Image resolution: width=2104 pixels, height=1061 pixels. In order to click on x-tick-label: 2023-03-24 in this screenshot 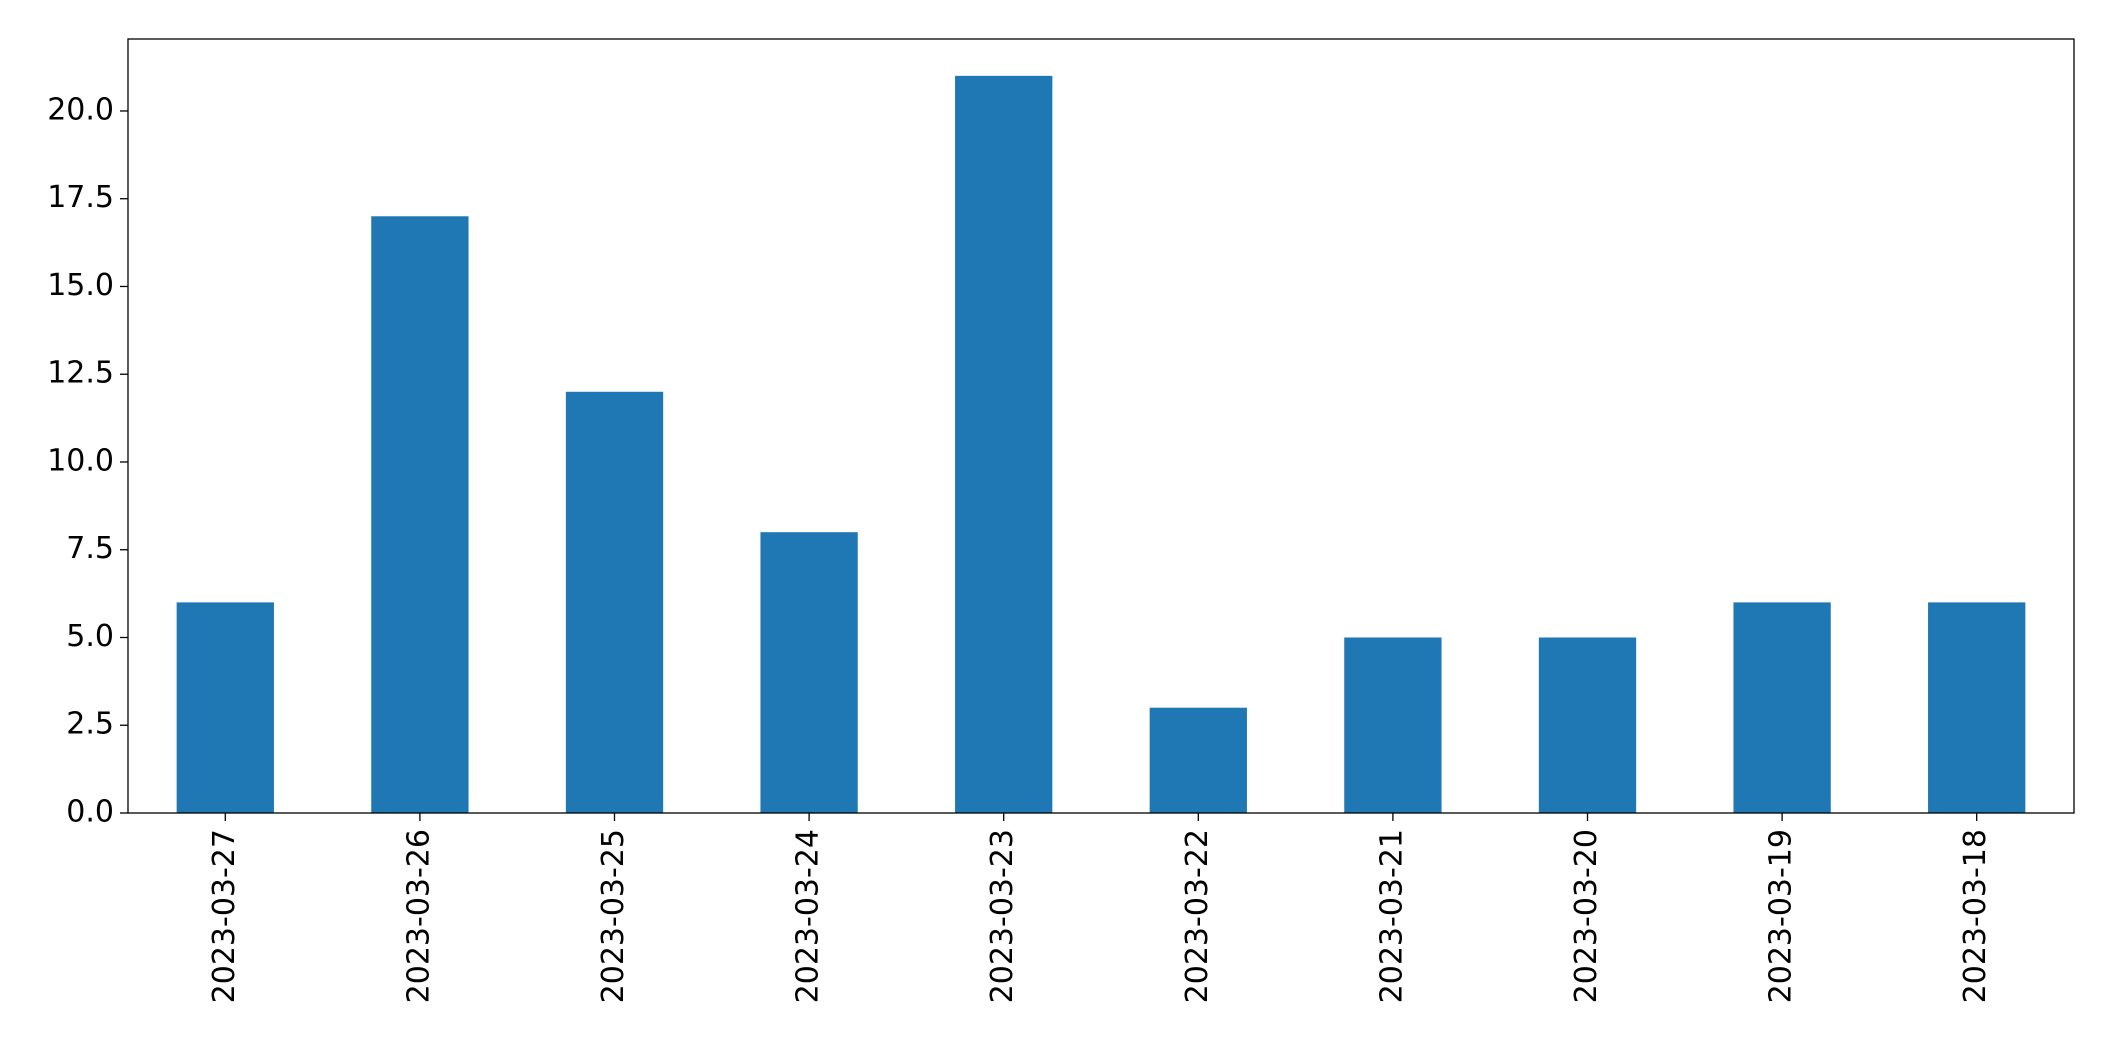, I will do `click(808, 916)`.